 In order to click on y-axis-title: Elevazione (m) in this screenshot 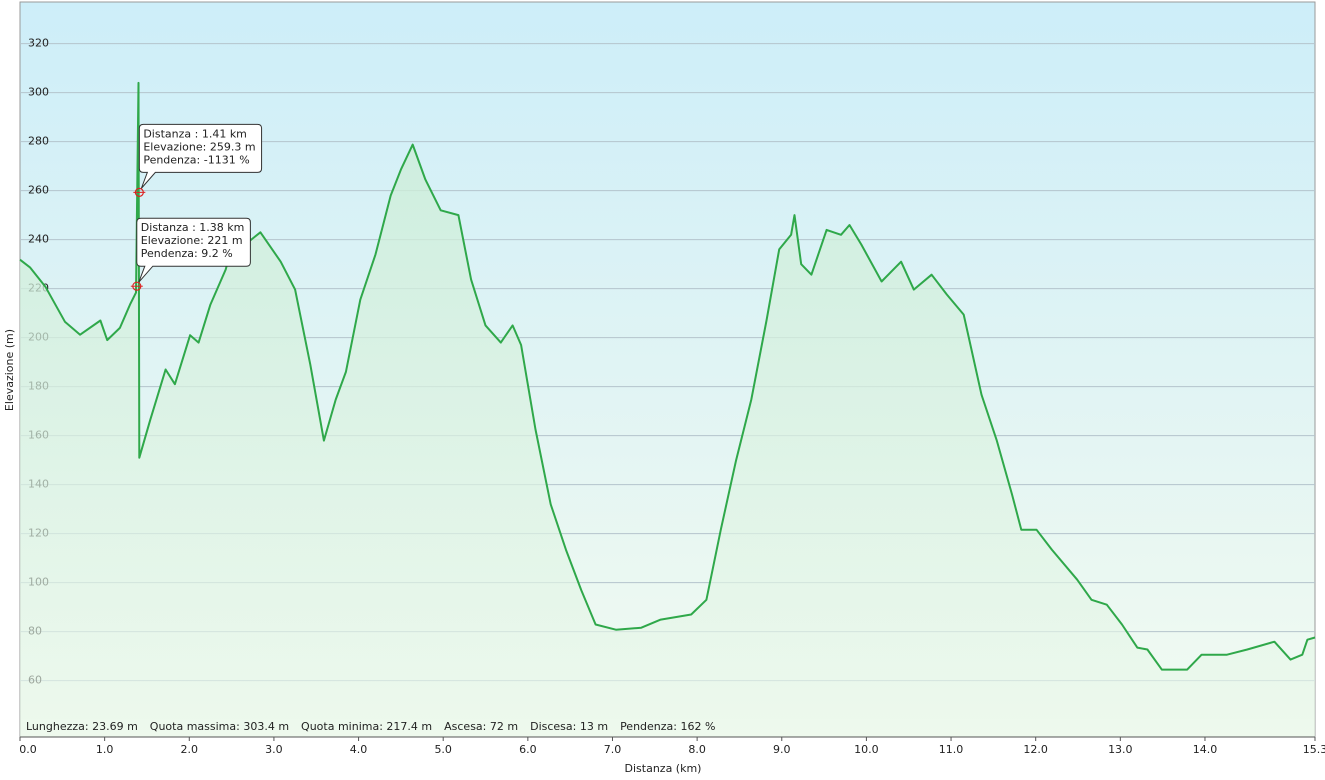, I will do `click(9, 370)`.